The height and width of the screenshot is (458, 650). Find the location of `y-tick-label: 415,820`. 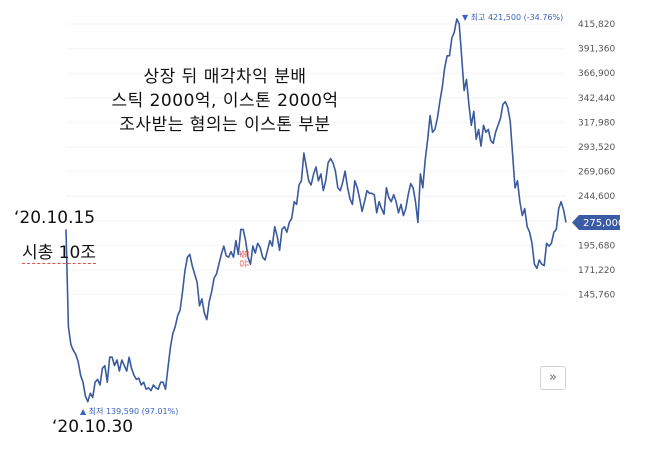

y-tick-label: 415,820 is located at coordinates (596, 25).